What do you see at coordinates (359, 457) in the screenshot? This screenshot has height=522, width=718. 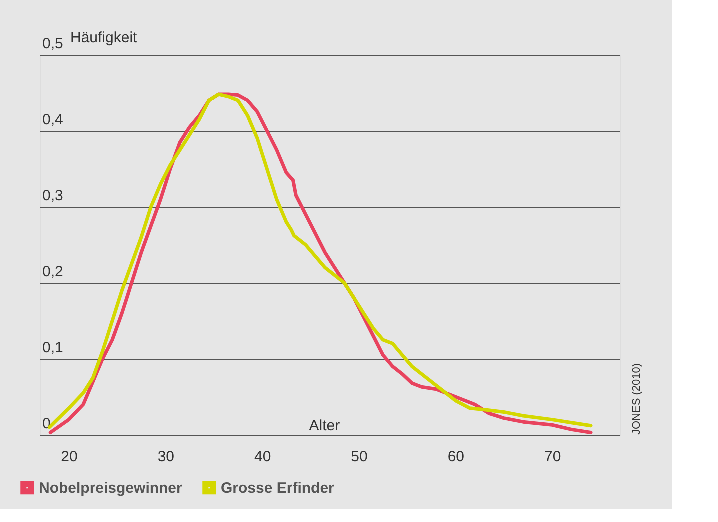 I see `x-tick-label: 50` at bounding box center [359, 457].